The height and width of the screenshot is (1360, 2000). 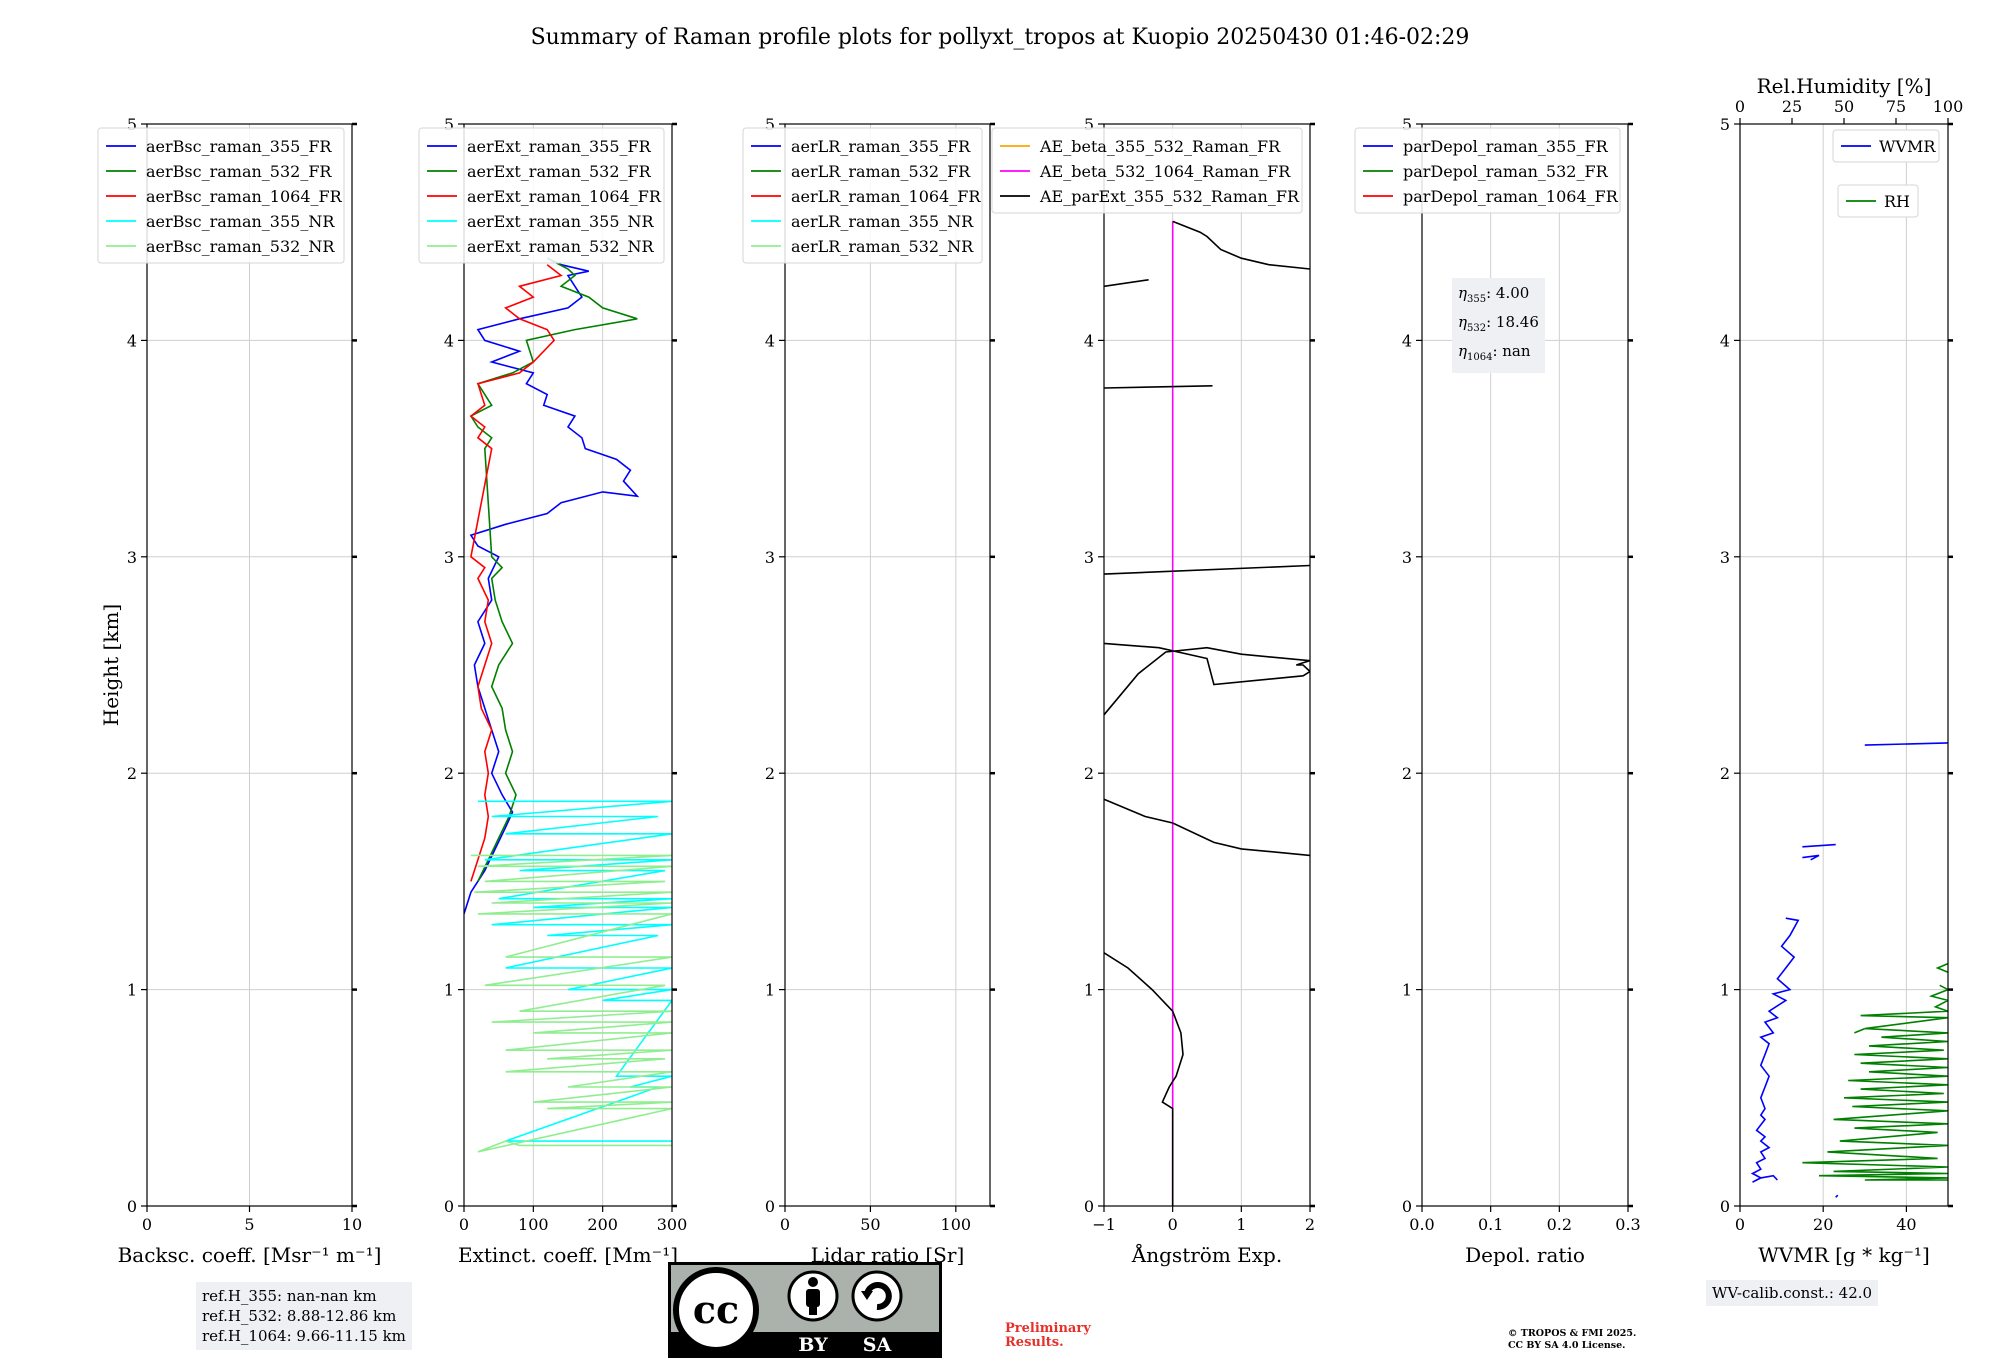 I want to click on x-tick-label: 10, so click(x=352, y=1224).